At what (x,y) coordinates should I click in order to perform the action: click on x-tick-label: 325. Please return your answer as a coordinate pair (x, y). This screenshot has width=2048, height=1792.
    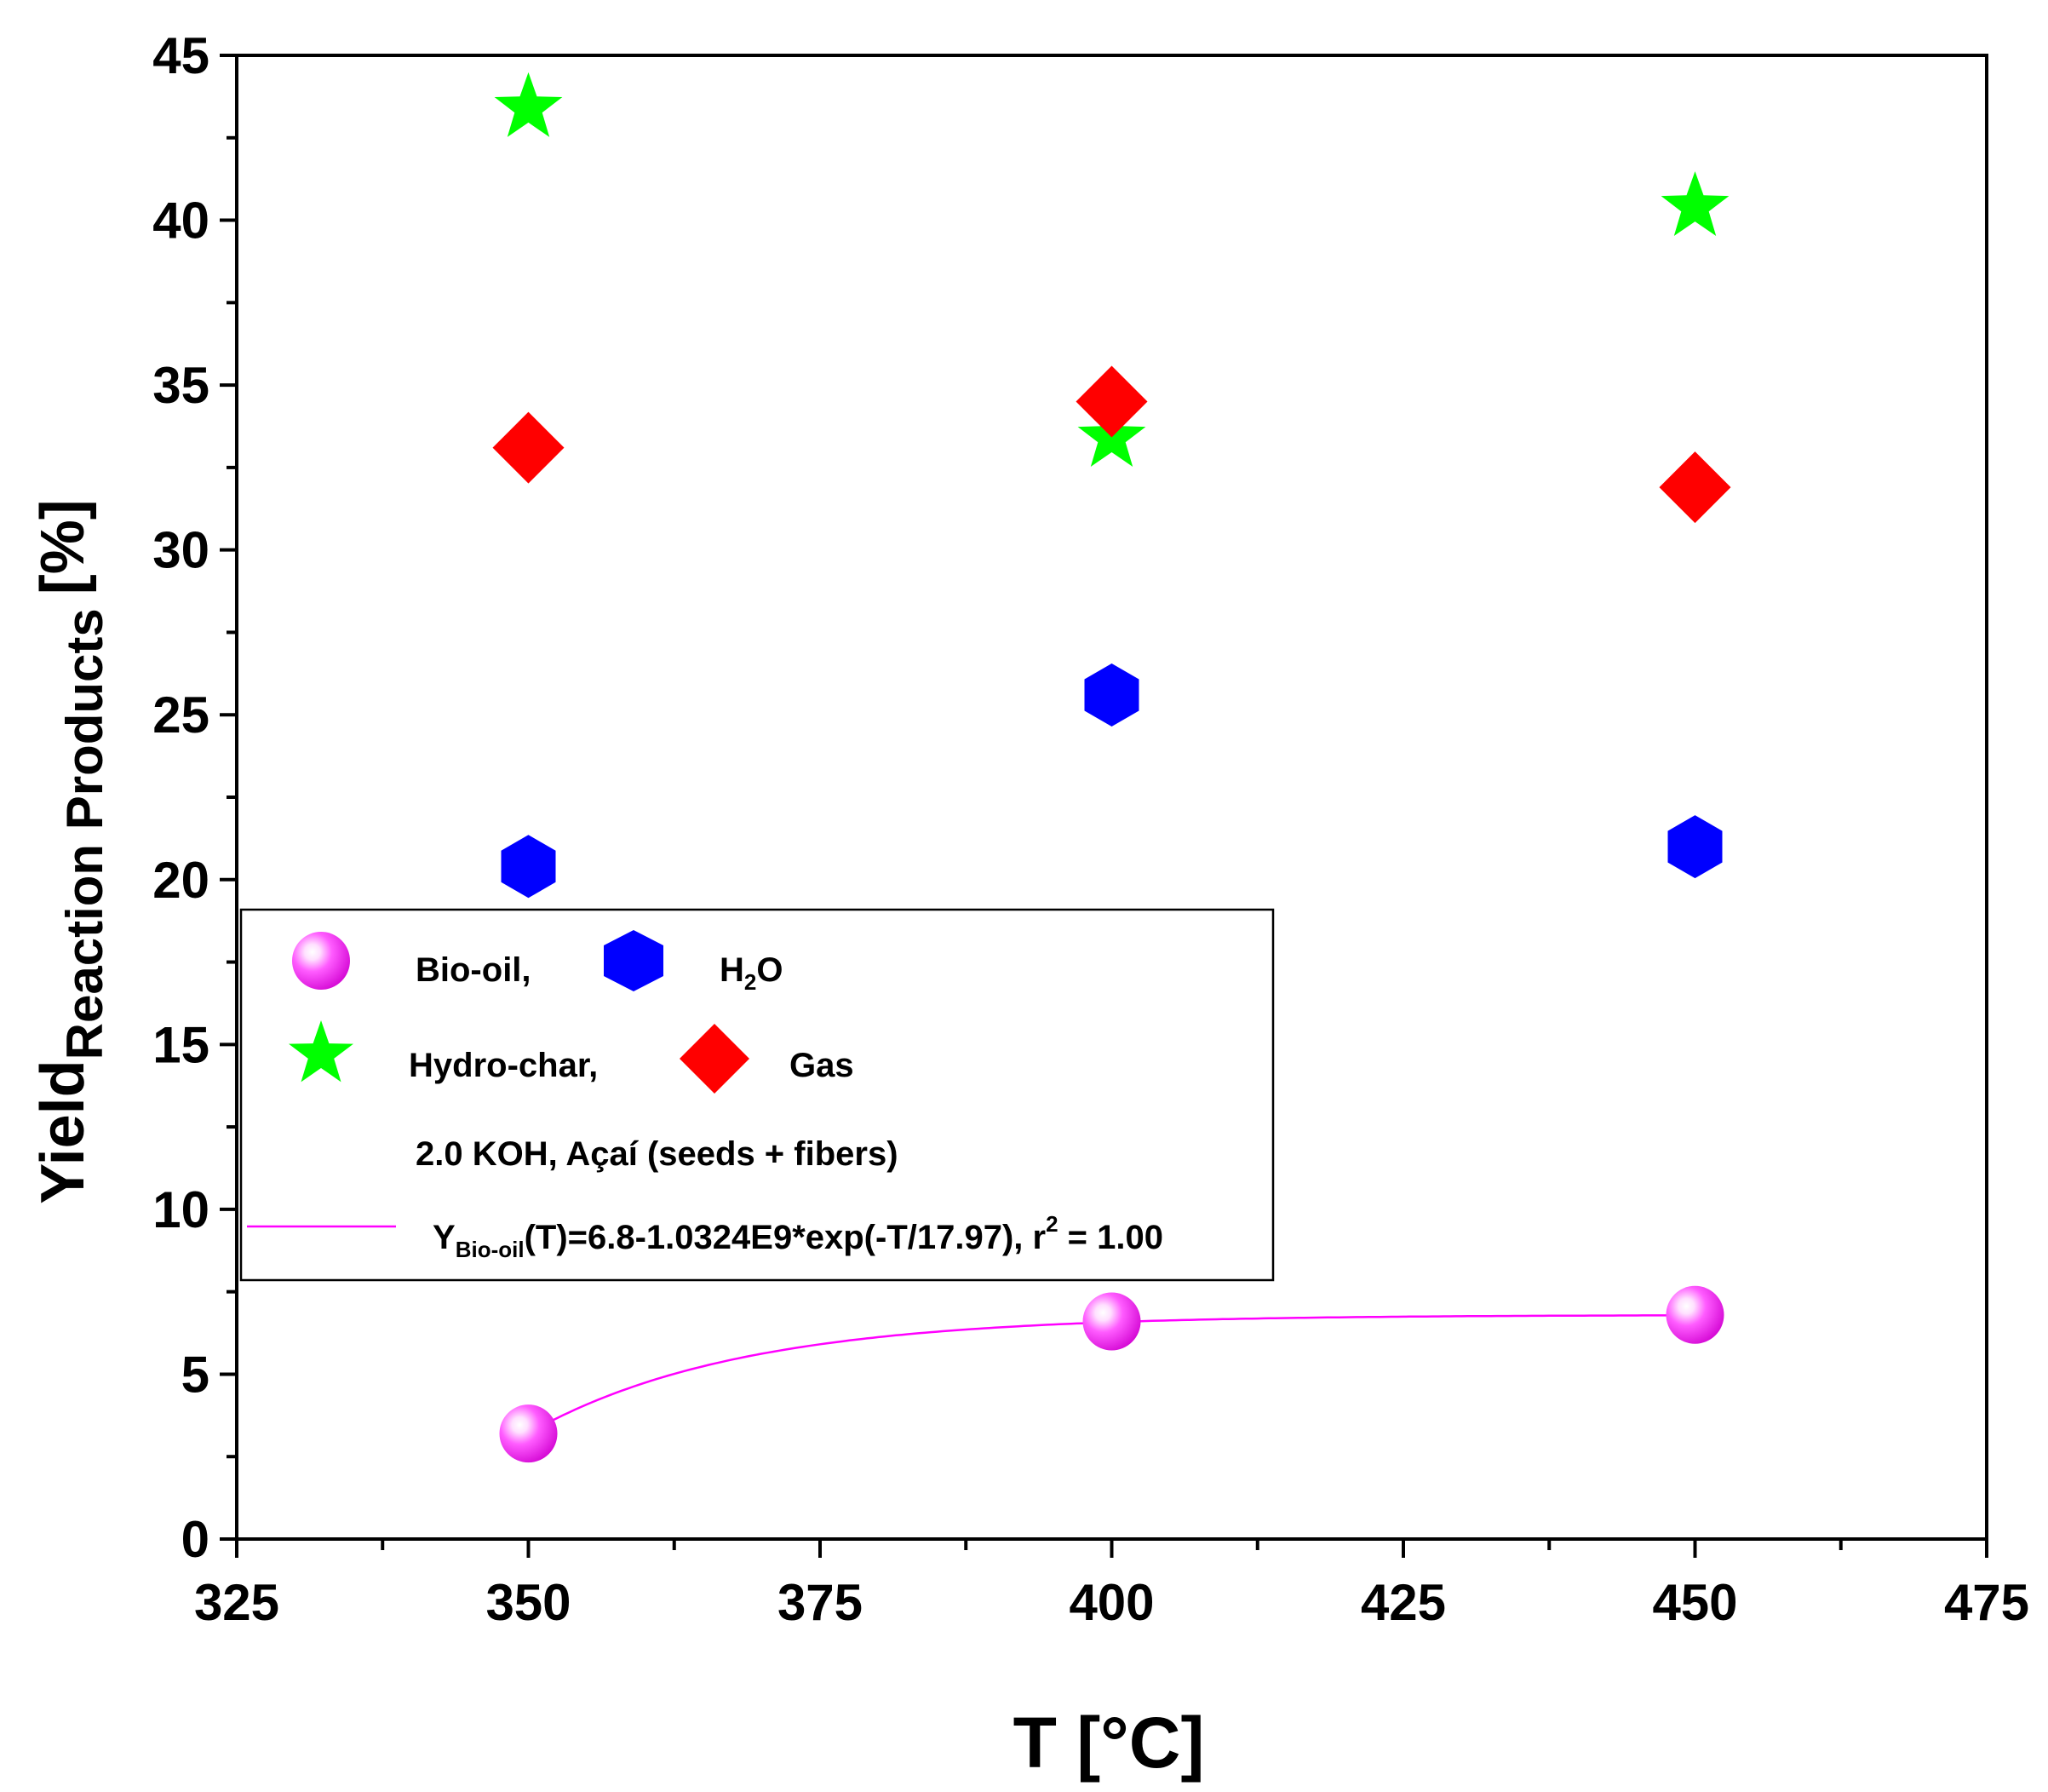
    Looking at the image, I should click on (236, 1602).